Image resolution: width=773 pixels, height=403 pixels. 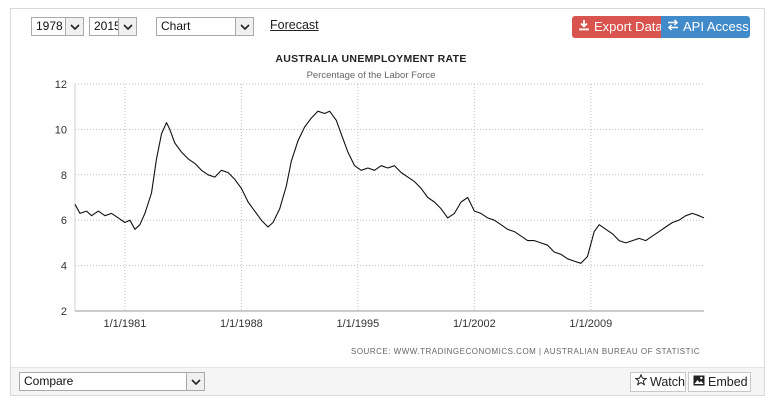 What do you see at coordinates (61, 85) in the screenshot?
I see `y-tick-label: 12` at bounding box center [61, 85].